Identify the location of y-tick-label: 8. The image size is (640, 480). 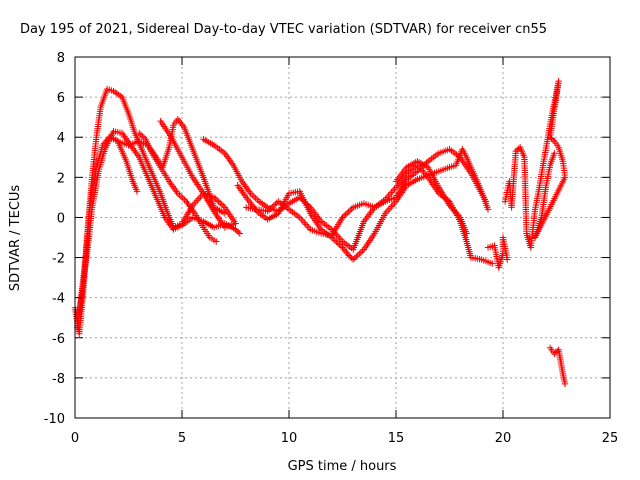
(61, 58).